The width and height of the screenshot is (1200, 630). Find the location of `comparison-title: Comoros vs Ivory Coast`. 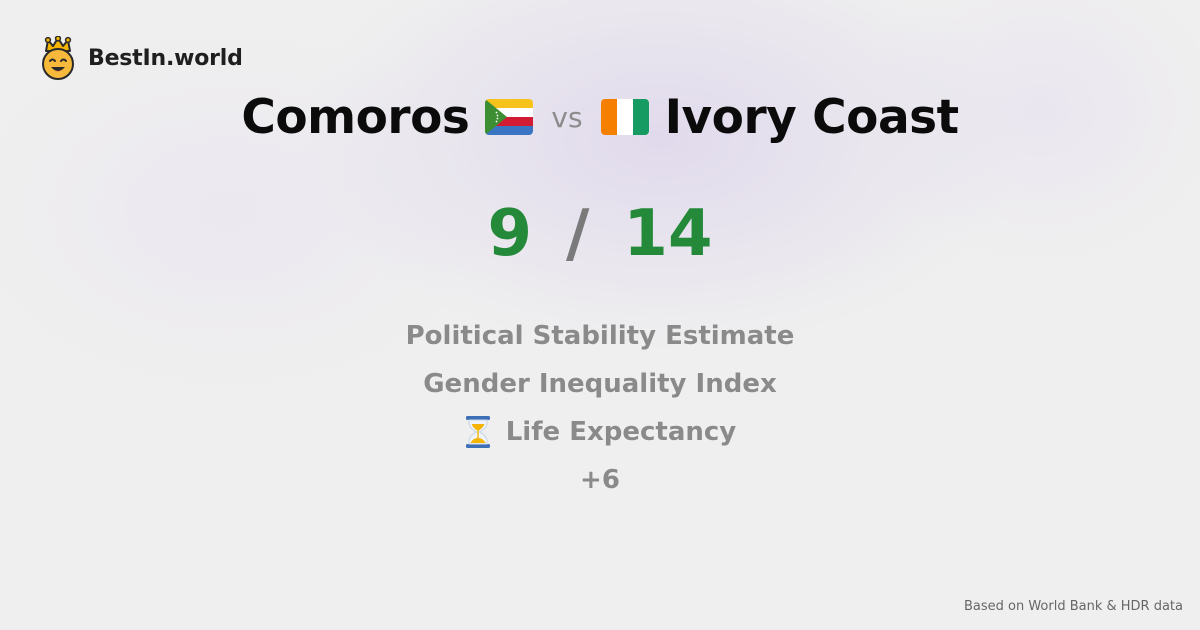

comparison-title: Comoros vs Ivory Coast is located at coordinates (600, 117).